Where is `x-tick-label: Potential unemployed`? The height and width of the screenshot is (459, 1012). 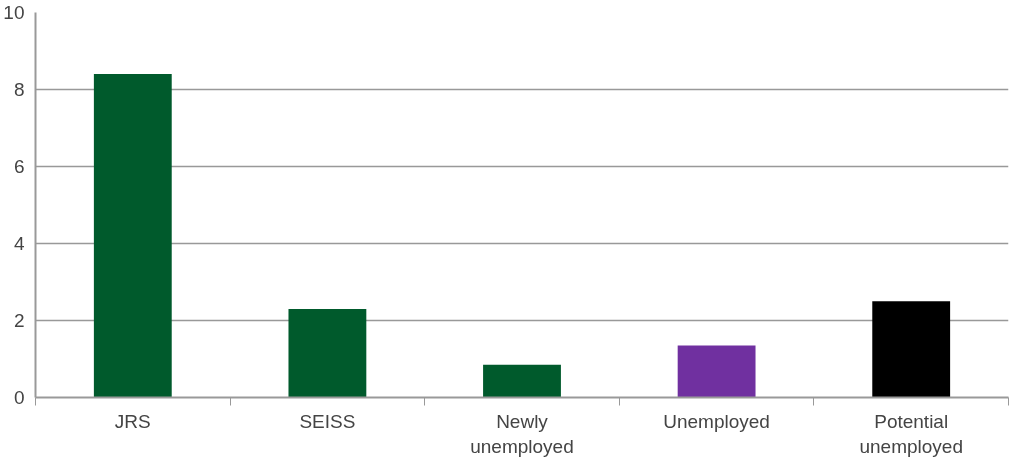 x-tick-label: Potential unemployed is located at coordinates (911, 433).